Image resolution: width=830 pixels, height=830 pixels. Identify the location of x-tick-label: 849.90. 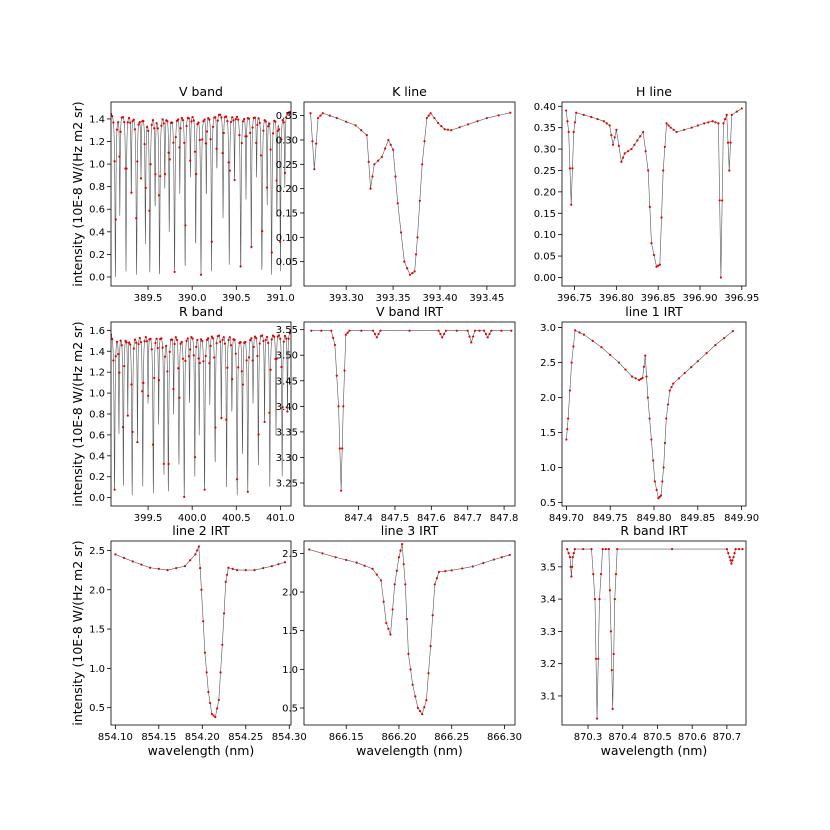
(741, 518).